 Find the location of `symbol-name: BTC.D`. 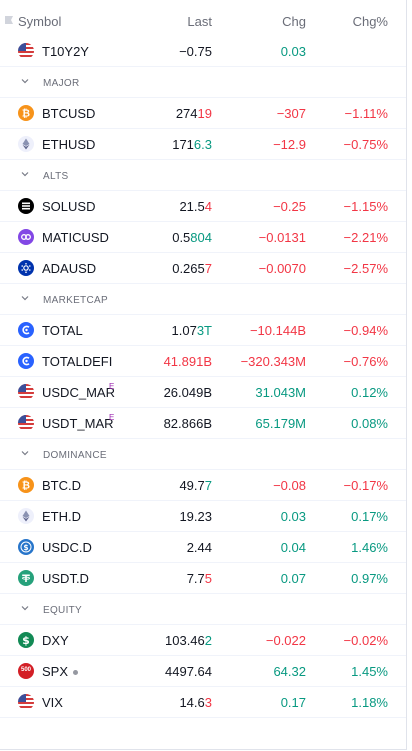

symbol-name: BTC.D is located at coordinates (61, 485).